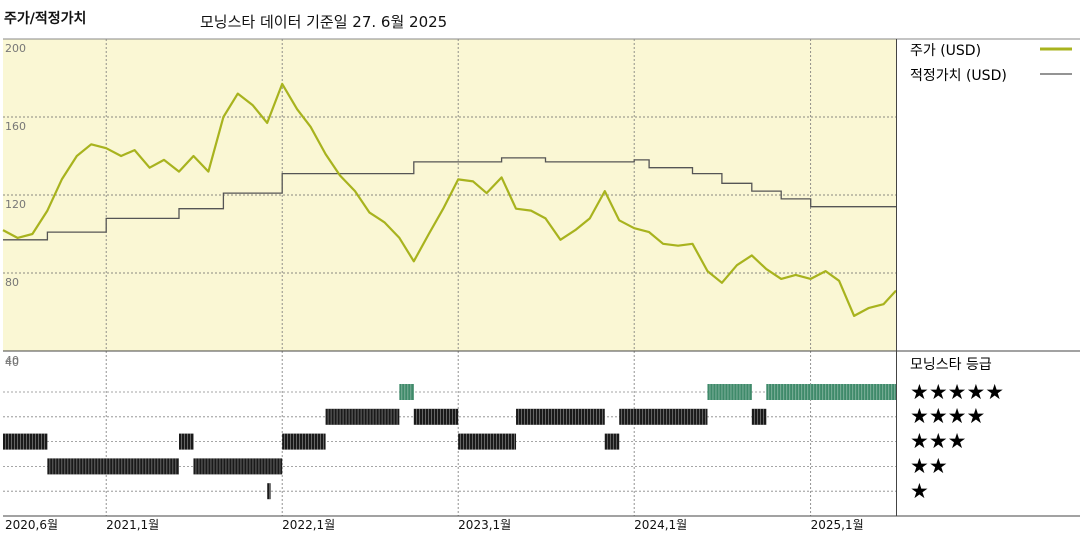 The width and height of the screenshot is (1080, 540). What do you see at coordinates (12, 282) in the screenshot?
I see `y-tick-label: 80` at bounding box center [12, 282].